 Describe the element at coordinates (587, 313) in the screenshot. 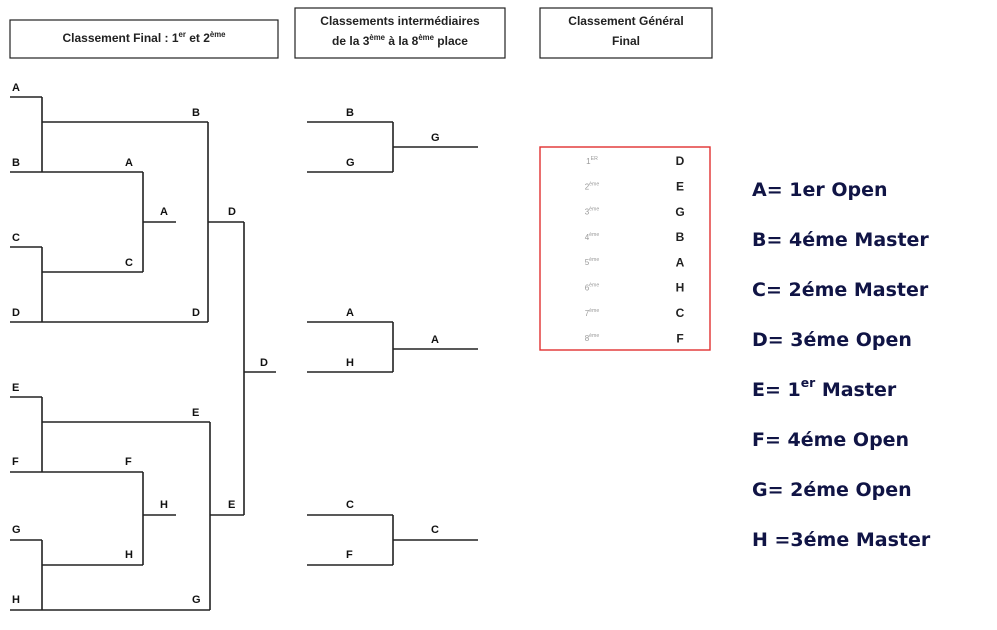

I see `text-part: 7` at that location.